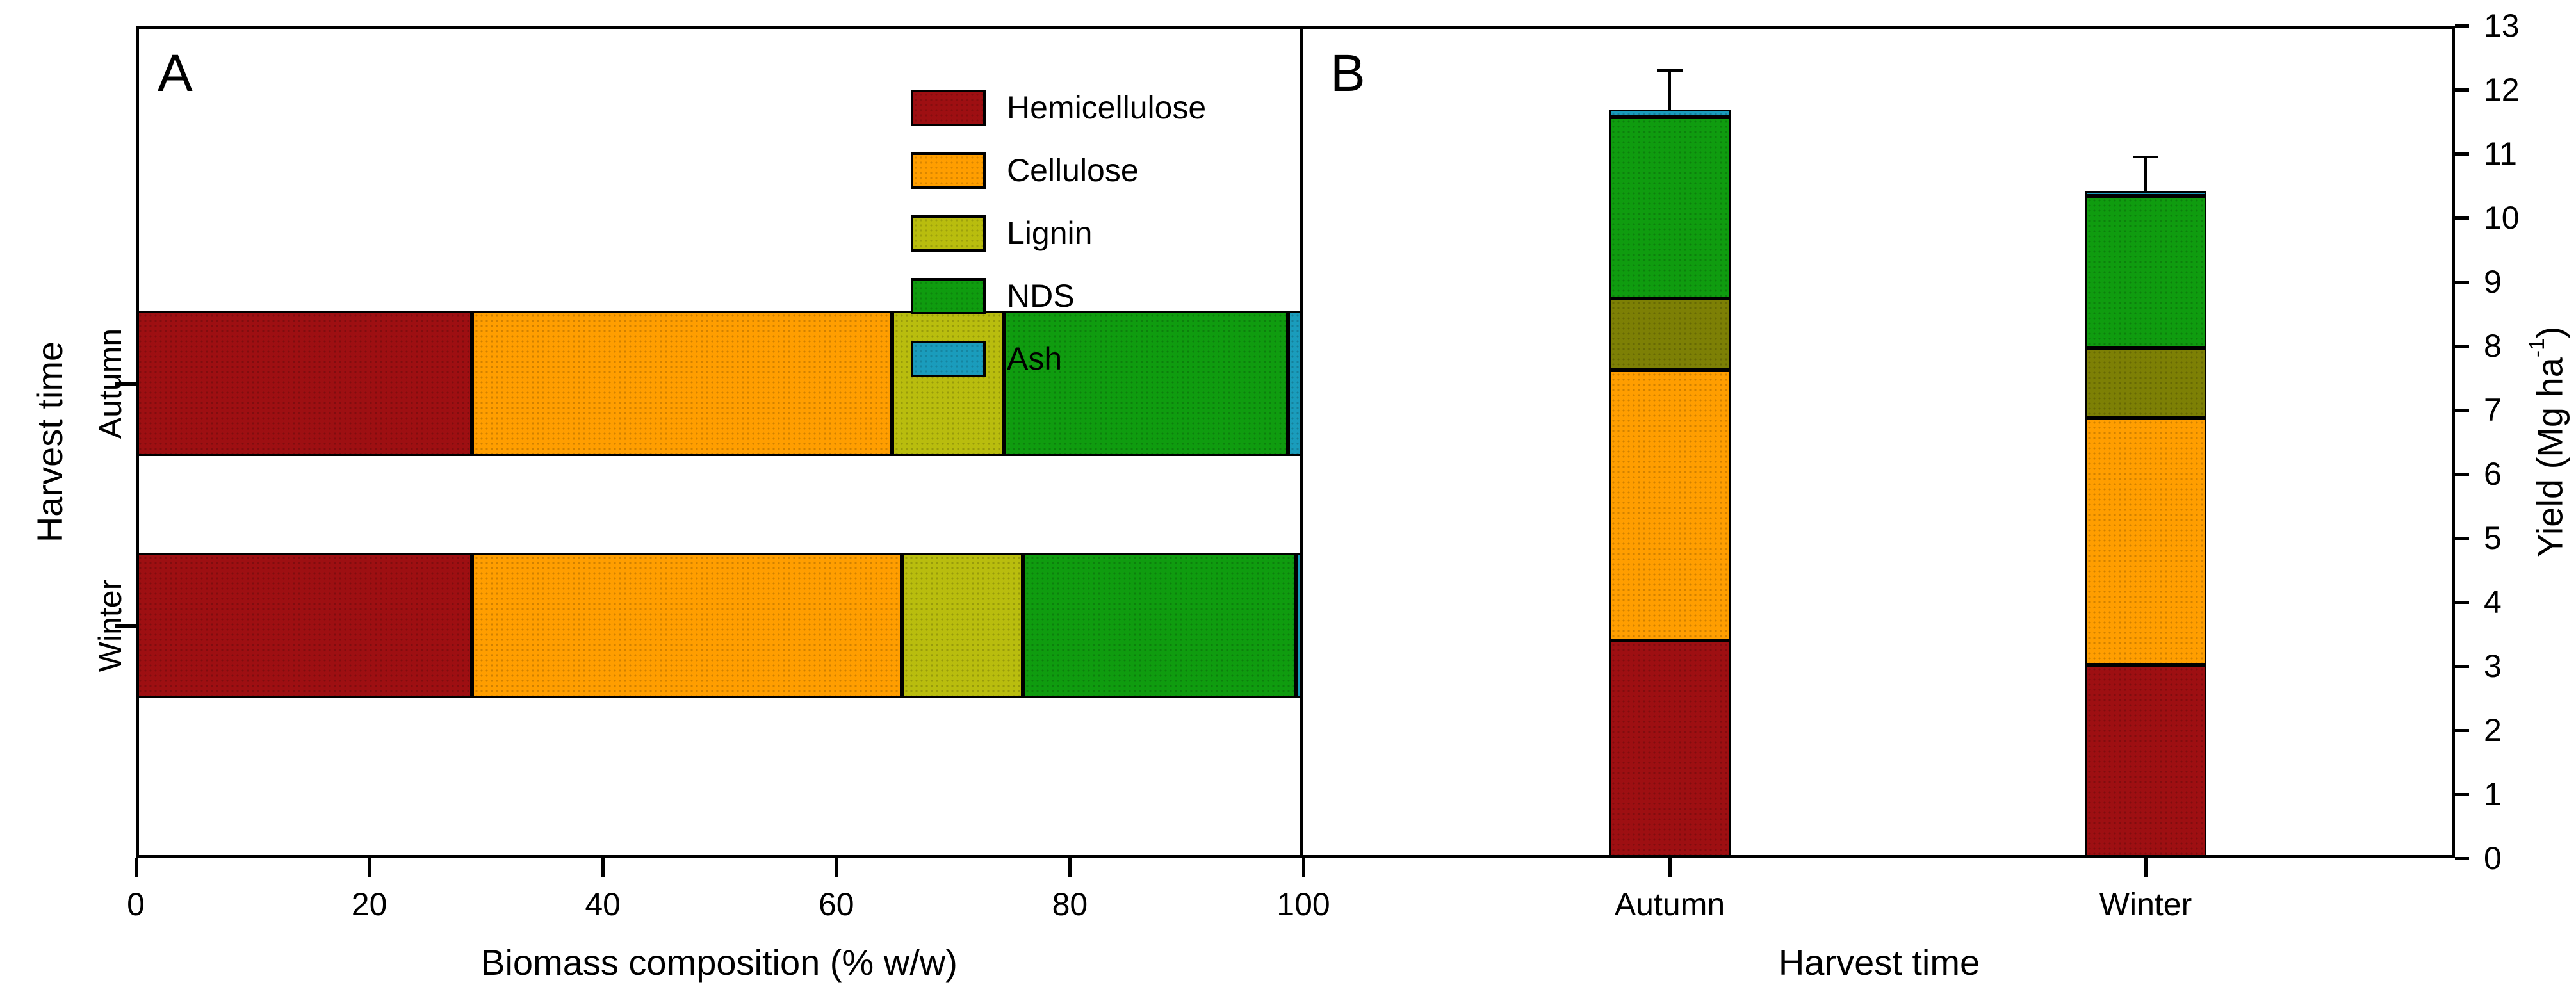 This screenshot has width=2576, height=1003. What do you see at coordinates (1879, 962) in the screenshot?
I see `panel-b-x-axis-title: Harvest time` at bounding box center [1879, 962].